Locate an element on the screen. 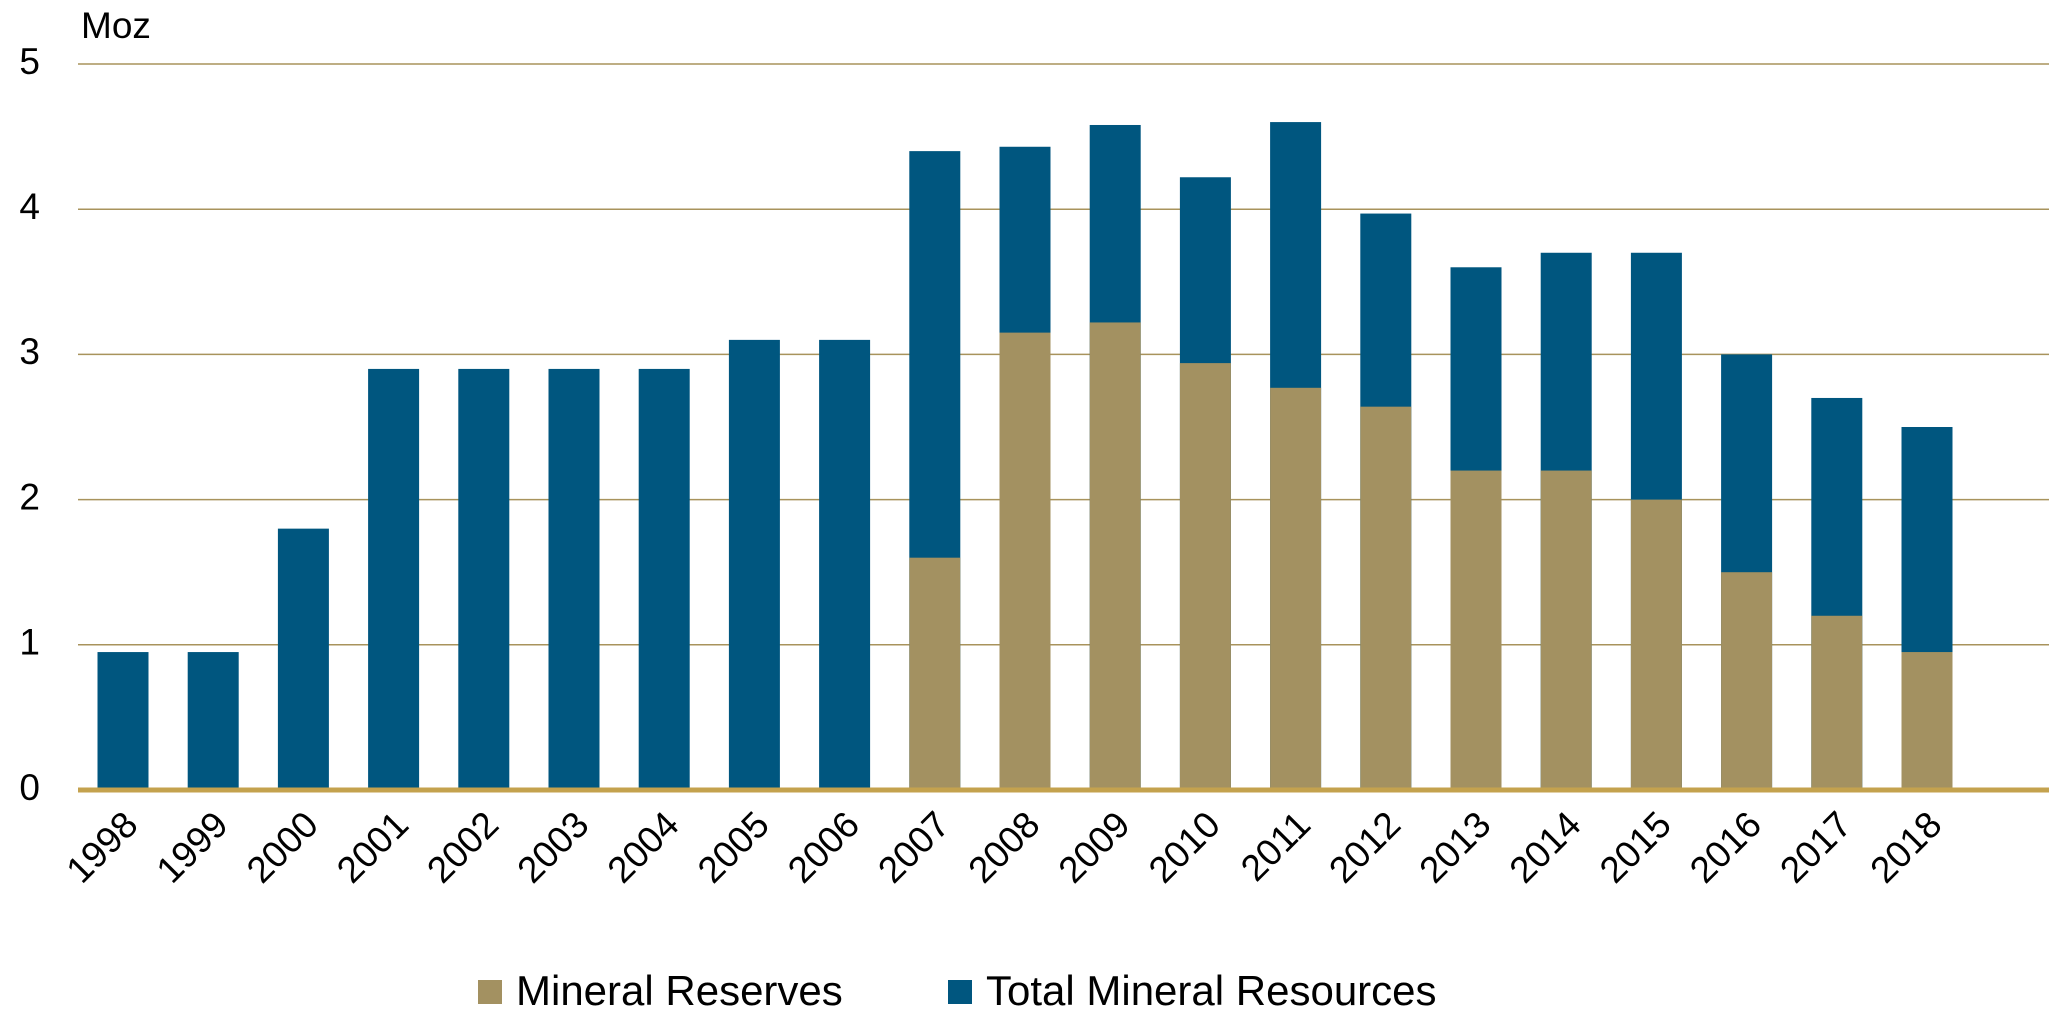  x-tick-label: 2018 is located at coordinates (1905, 847).